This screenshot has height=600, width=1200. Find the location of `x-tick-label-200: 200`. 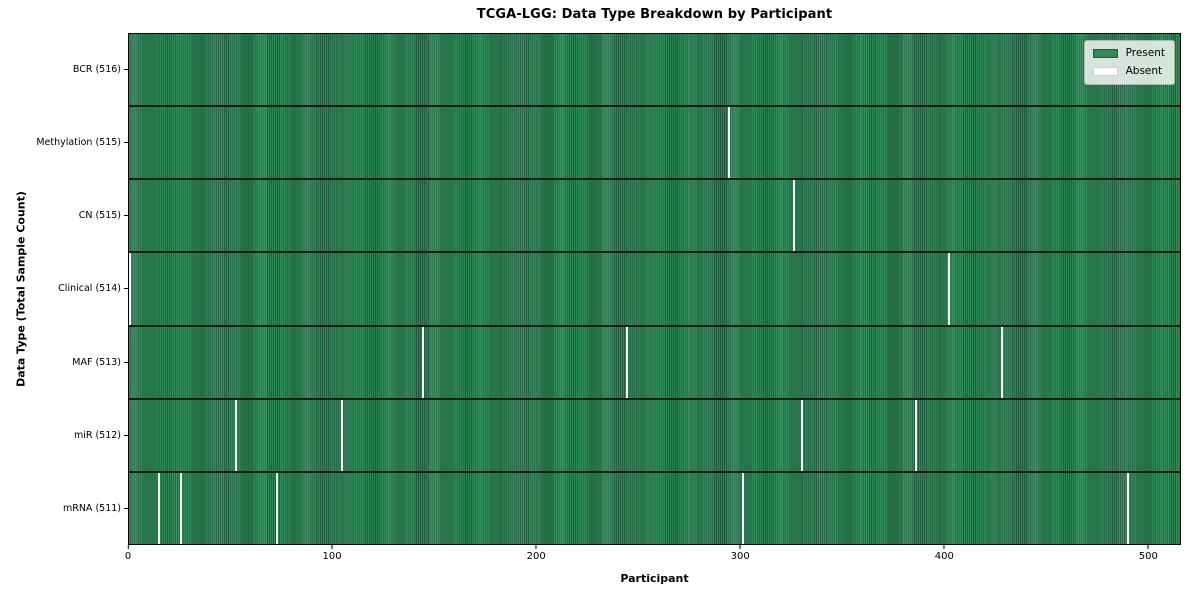

x-tick-label-200: 200 is located at coordinates (536, 556).